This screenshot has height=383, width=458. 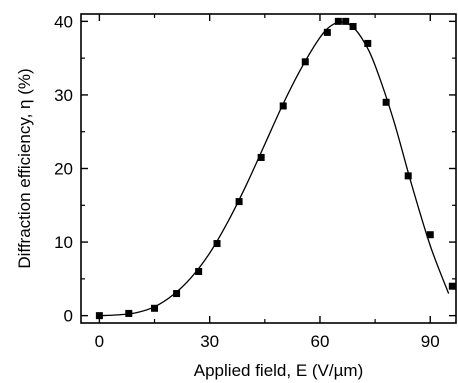 What do you see at coordinates (430, 341) in the screenshot?
I see `x-tick-label: 90` at bounding box center [430, 341].